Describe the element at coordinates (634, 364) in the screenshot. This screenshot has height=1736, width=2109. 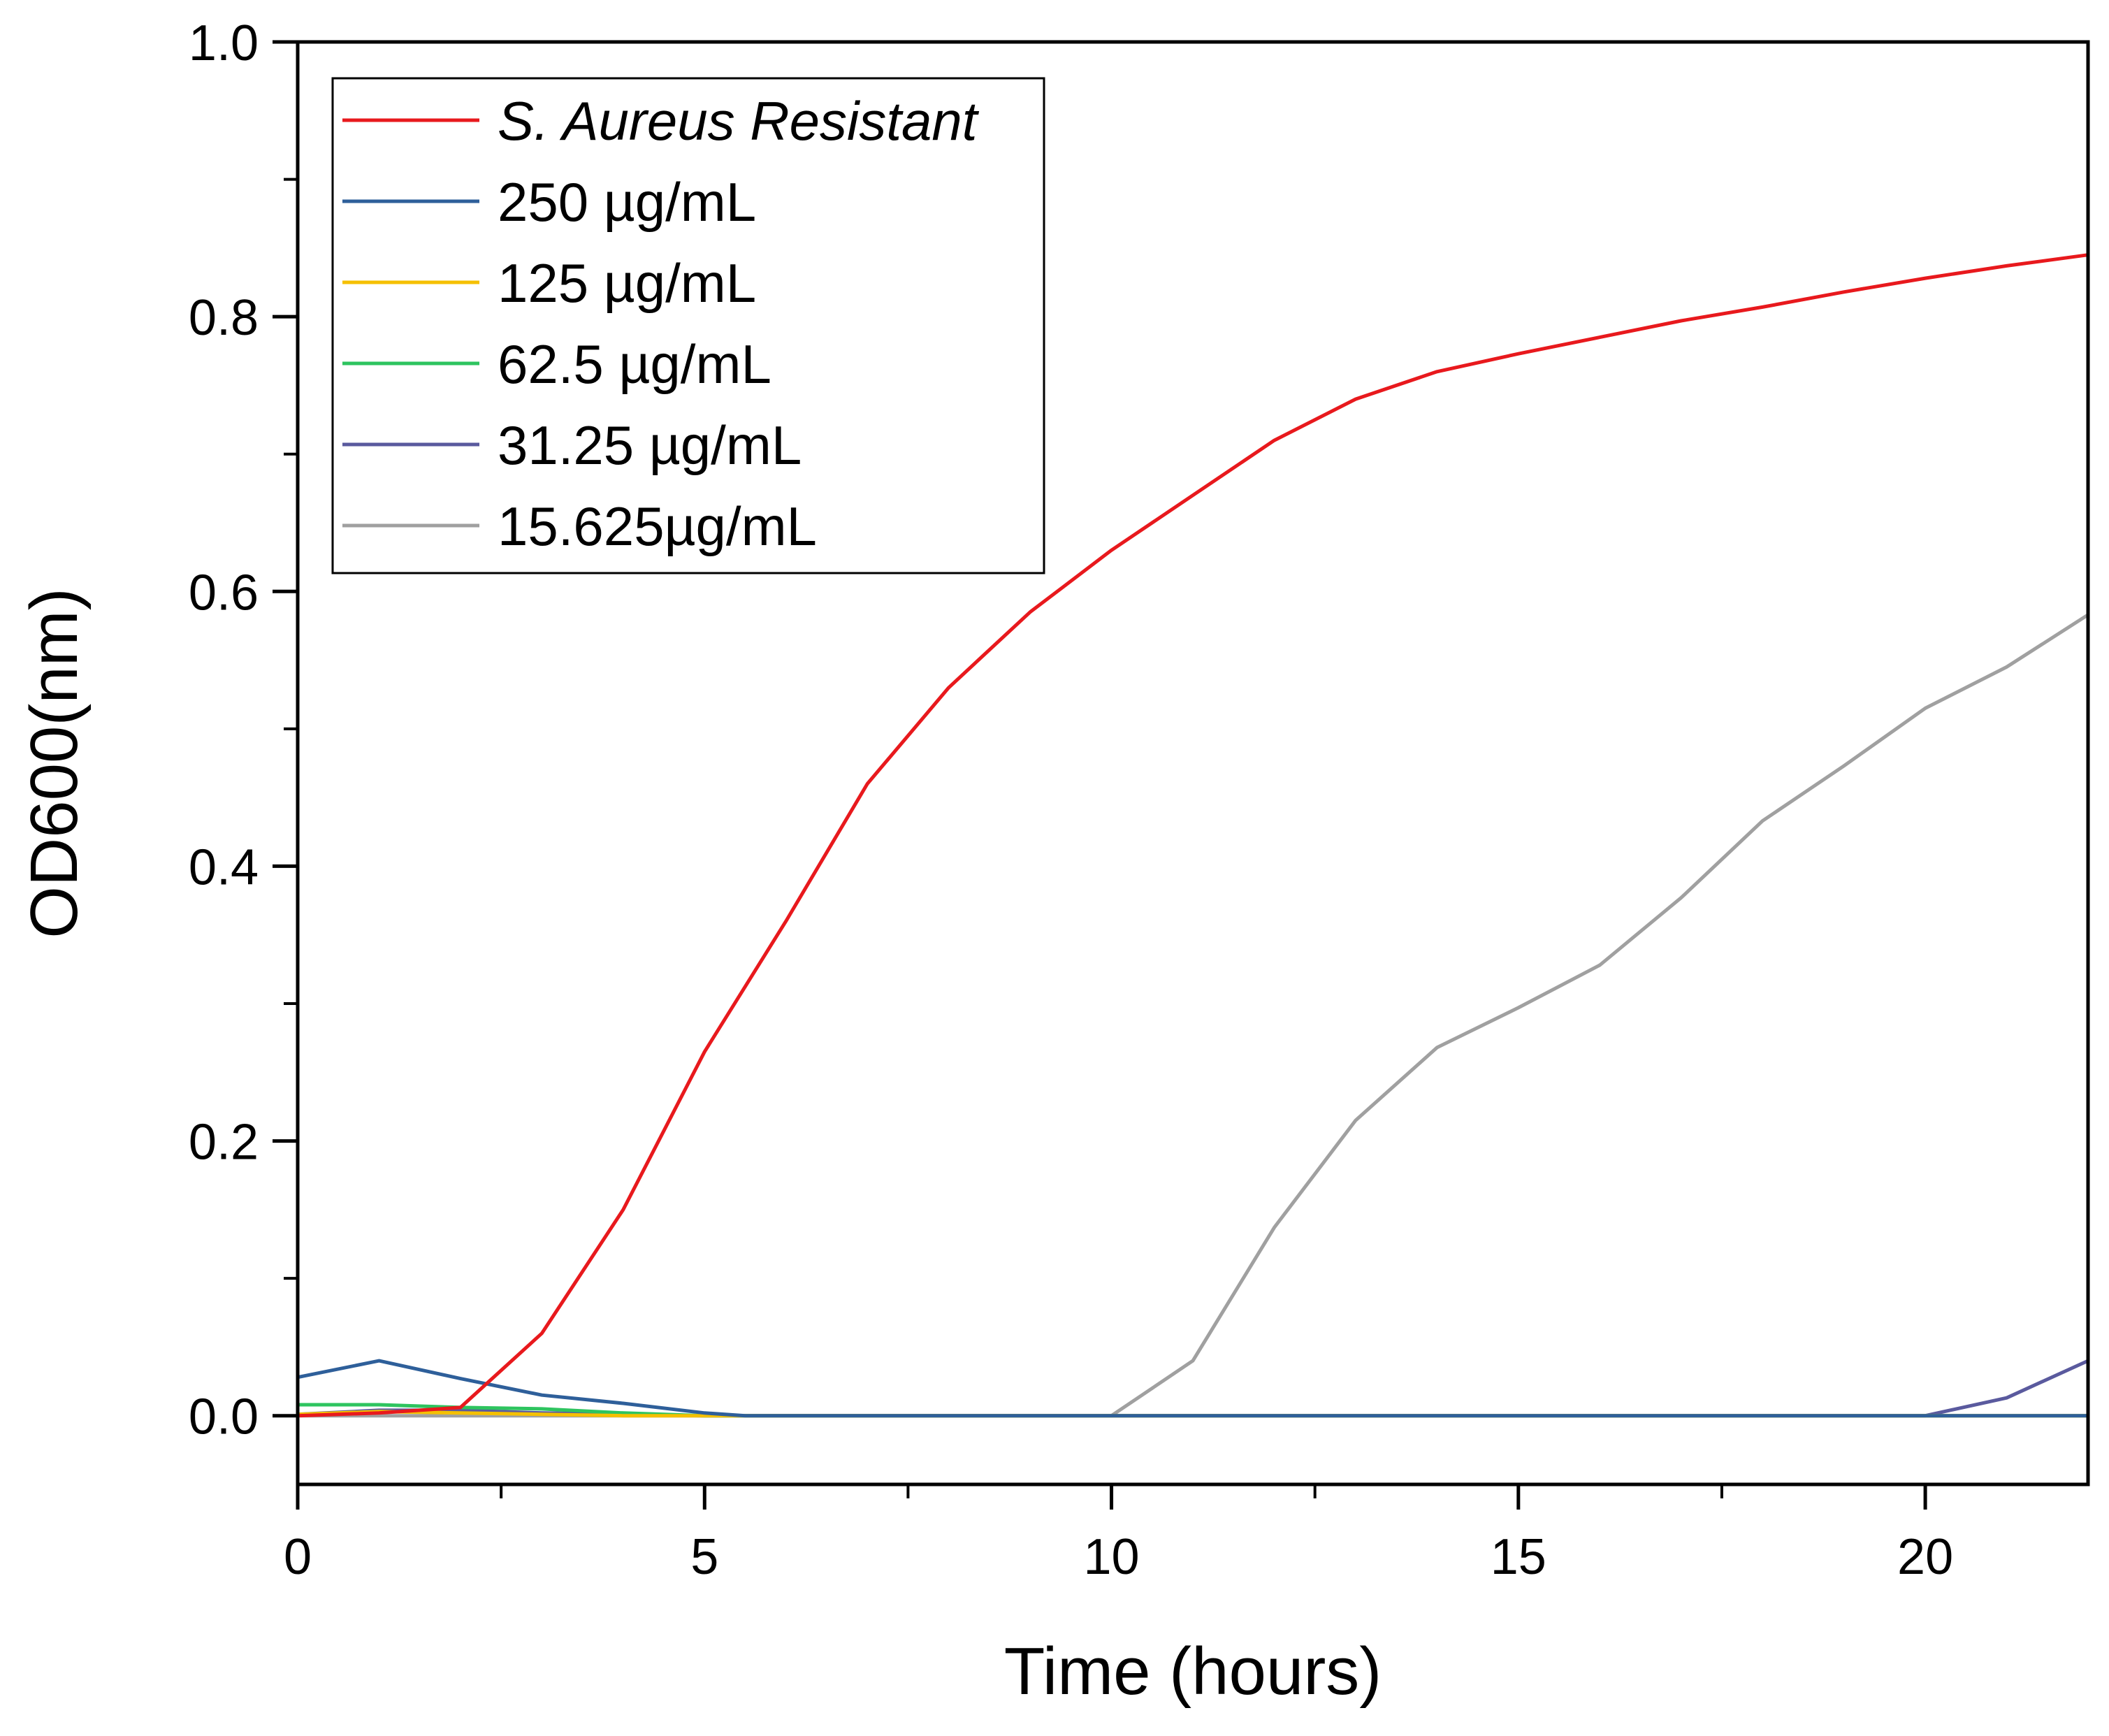
I see `legend-label-3: 62.5 µg/mL` at that location.